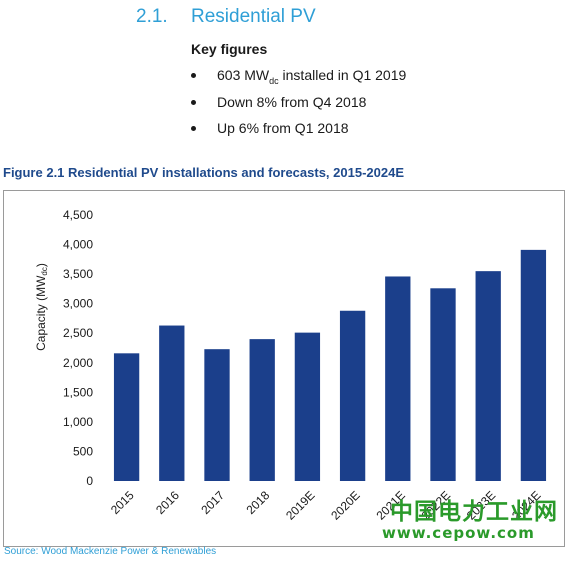 This screenshot has width=570, height=561. What do you see at coordinates (78, 304) in the screenshot?
I see `y-tick-label: 3,000` at bounding box center [78, 304].